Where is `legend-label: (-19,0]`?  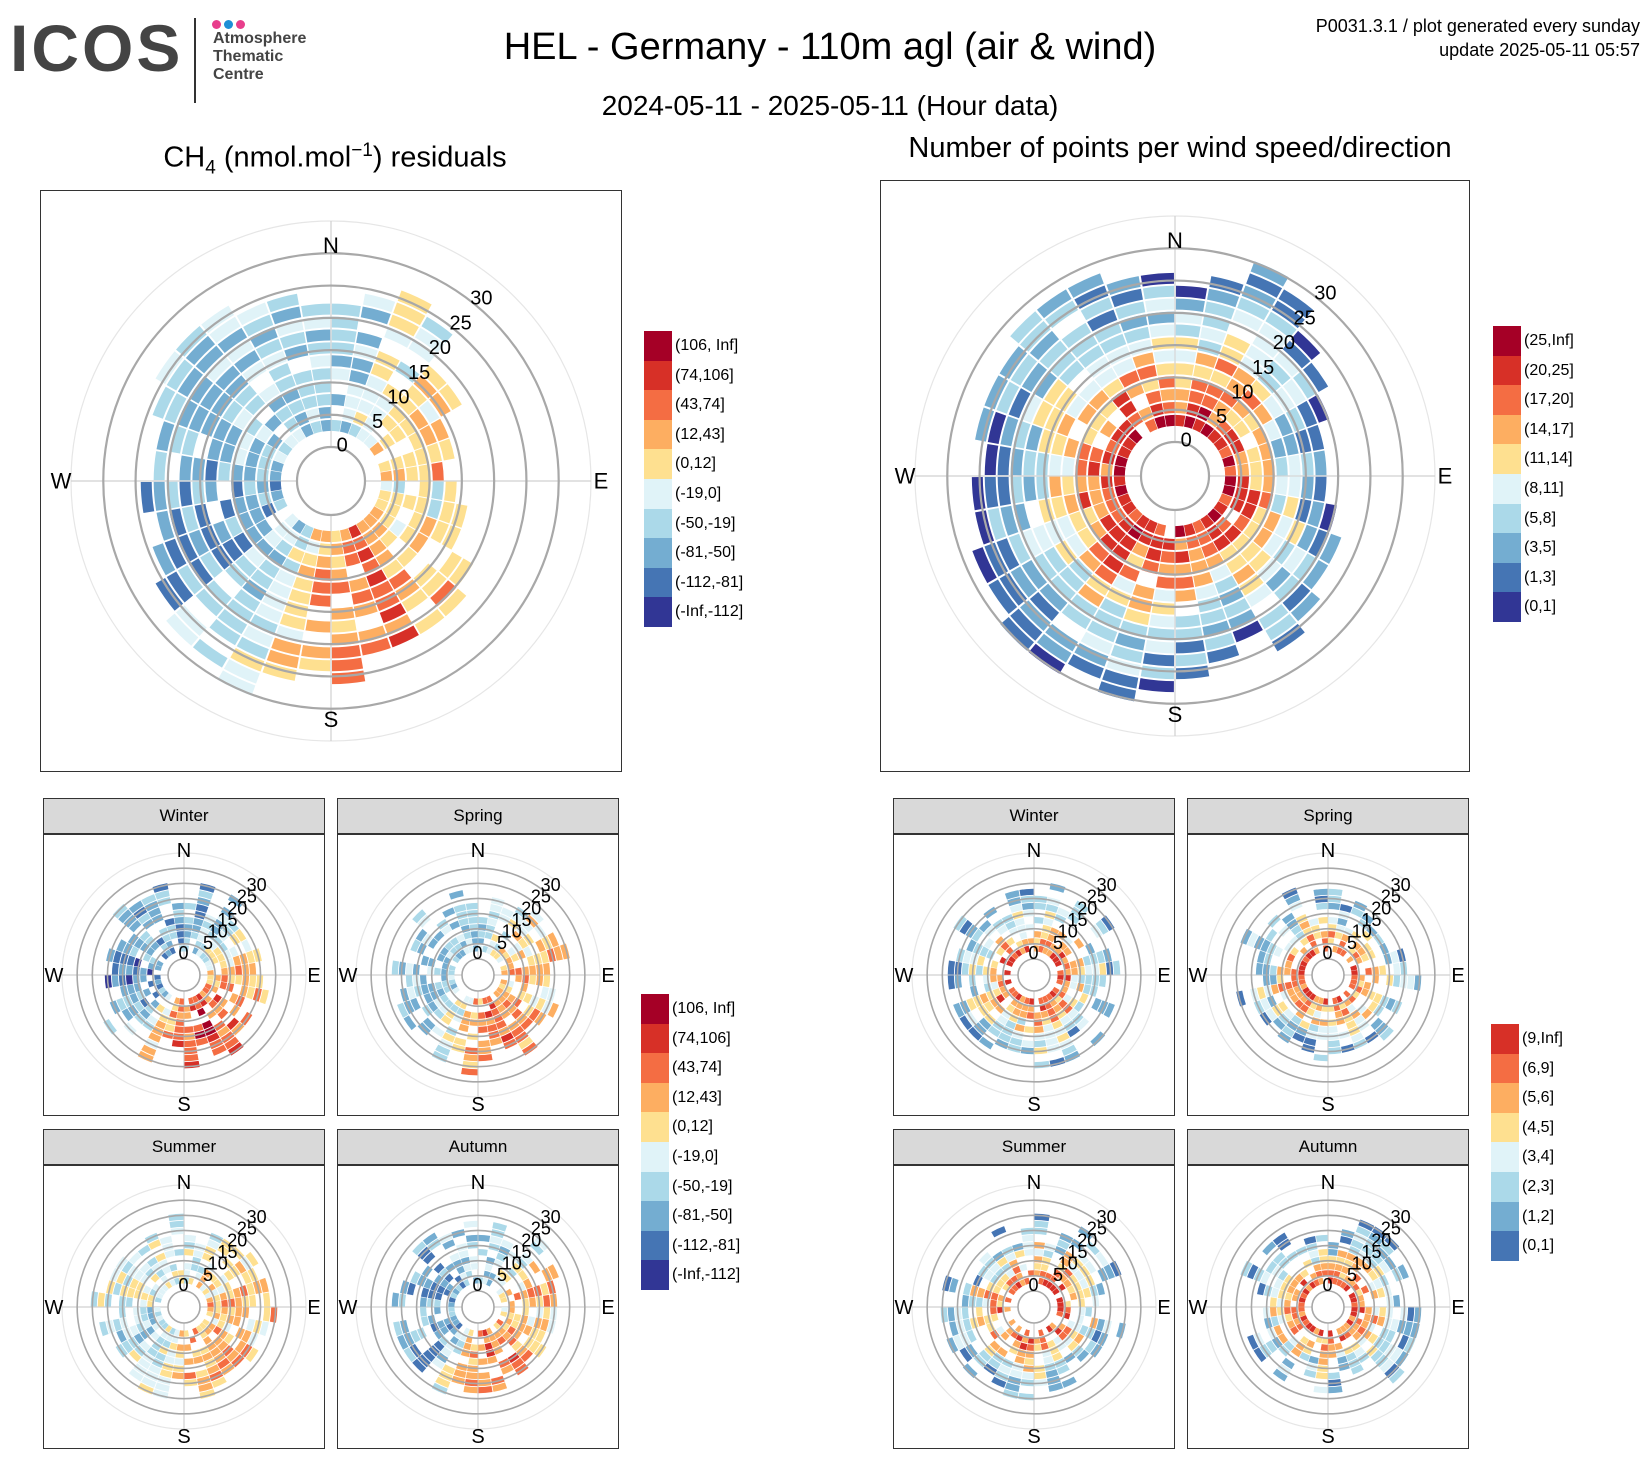 legend-label: (-19,0] is located at coordinates (698, 493).